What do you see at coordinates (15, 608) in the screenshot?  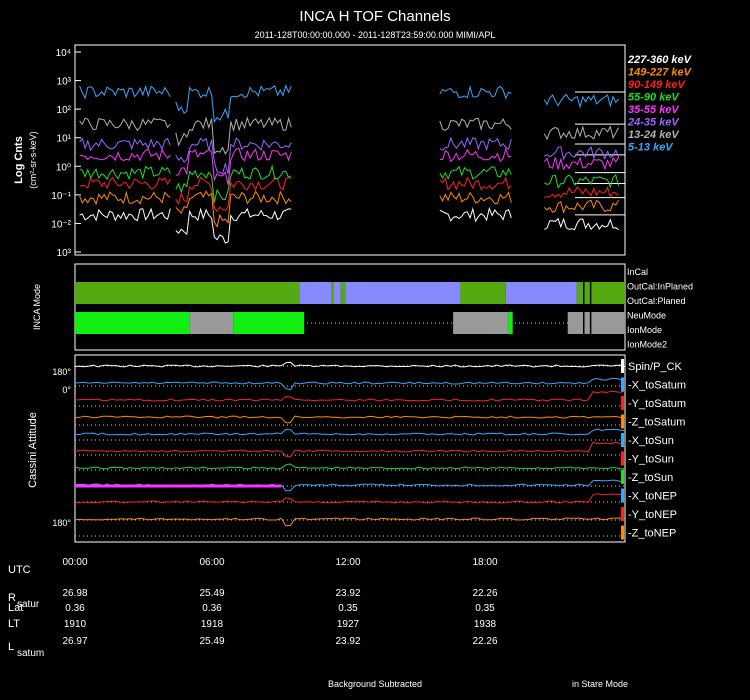 I see `ephemeris-label: Lat` at bounding box center [15, 608].